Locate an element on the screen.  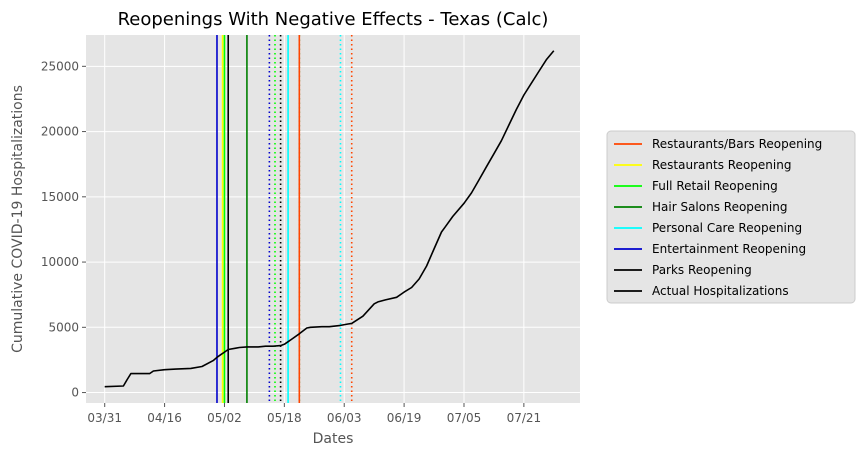
x-tick-label: 06/19 is located at coordinates (404, 418).